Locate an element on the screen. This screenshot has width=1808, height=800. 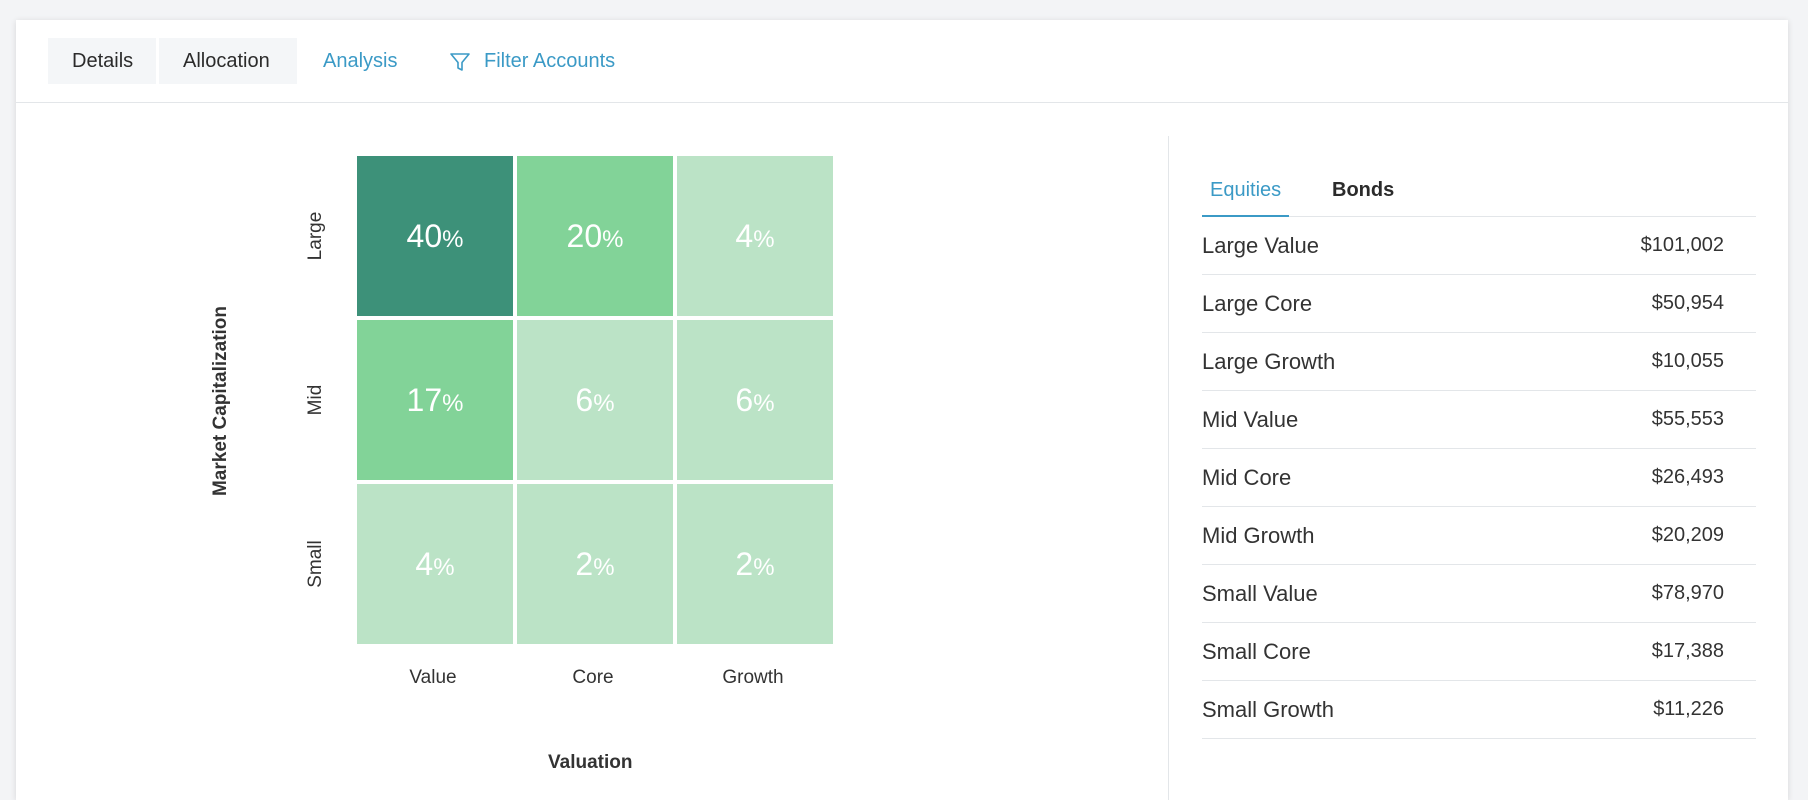
filter-accounts-button: Filter Accounts is located at coordinates (543, 61).